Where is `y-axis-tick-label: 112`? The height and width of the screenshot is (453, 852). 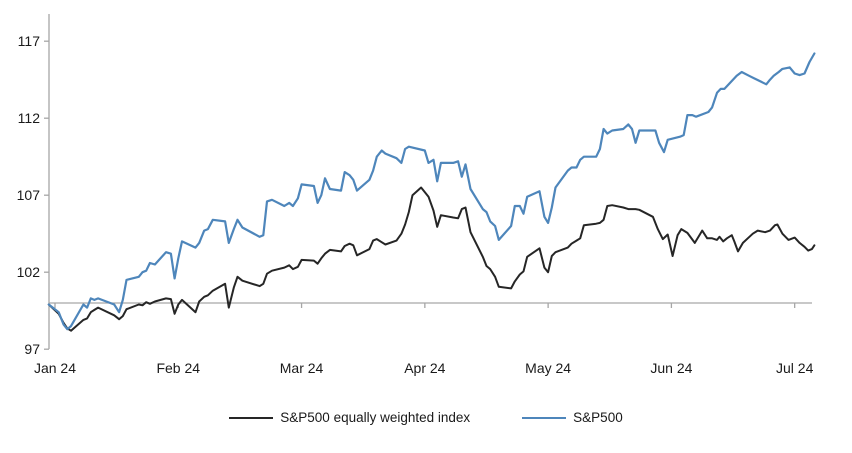
y-axis-tick-label: 112 is located at coordinates (29, 118).